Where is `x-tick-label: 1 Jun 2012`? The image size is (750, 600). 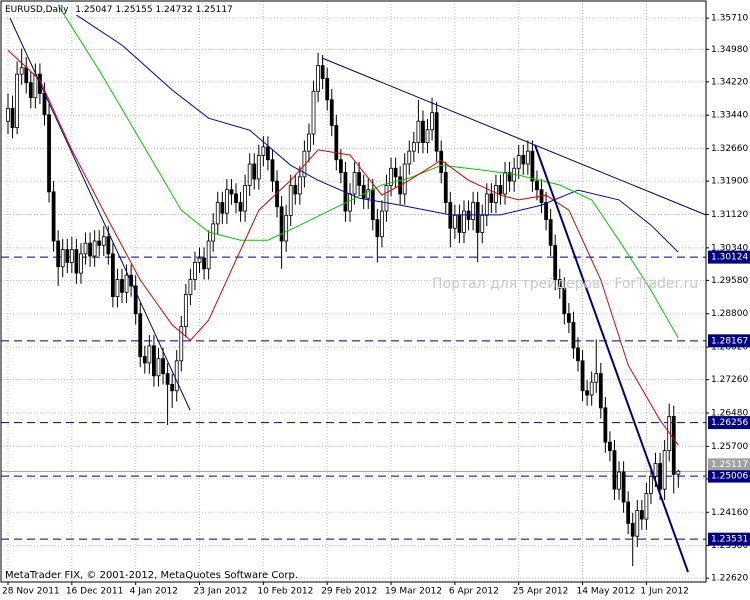
x-tick-label: 1 Jun 2012 is located at coordinates (664, 592).